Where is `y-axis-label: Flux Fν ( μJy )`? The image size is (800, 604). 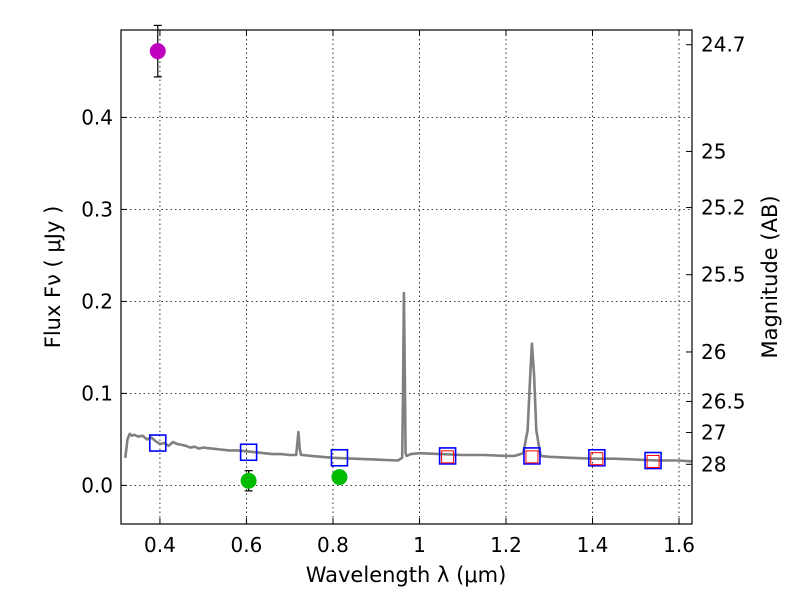
y-axis-label: Flux Fν ( μJy ) is located at coordinates (53, 277).